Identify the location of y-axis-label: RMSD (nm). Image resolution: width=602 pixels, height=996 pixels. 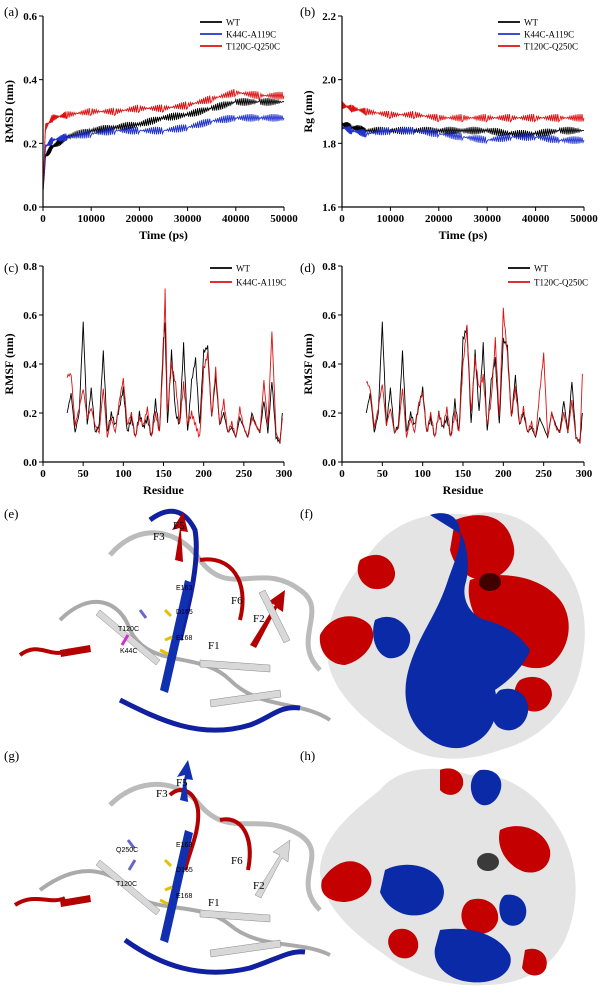
(9, 111).